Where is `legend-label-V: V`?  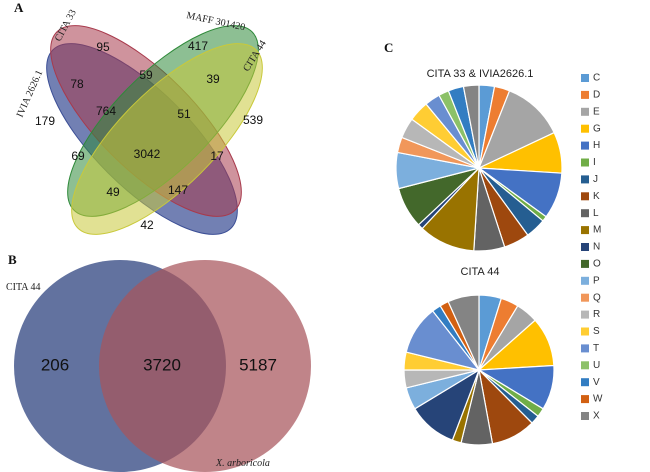 legend-label-V: V is located at coordinates (596, 382).